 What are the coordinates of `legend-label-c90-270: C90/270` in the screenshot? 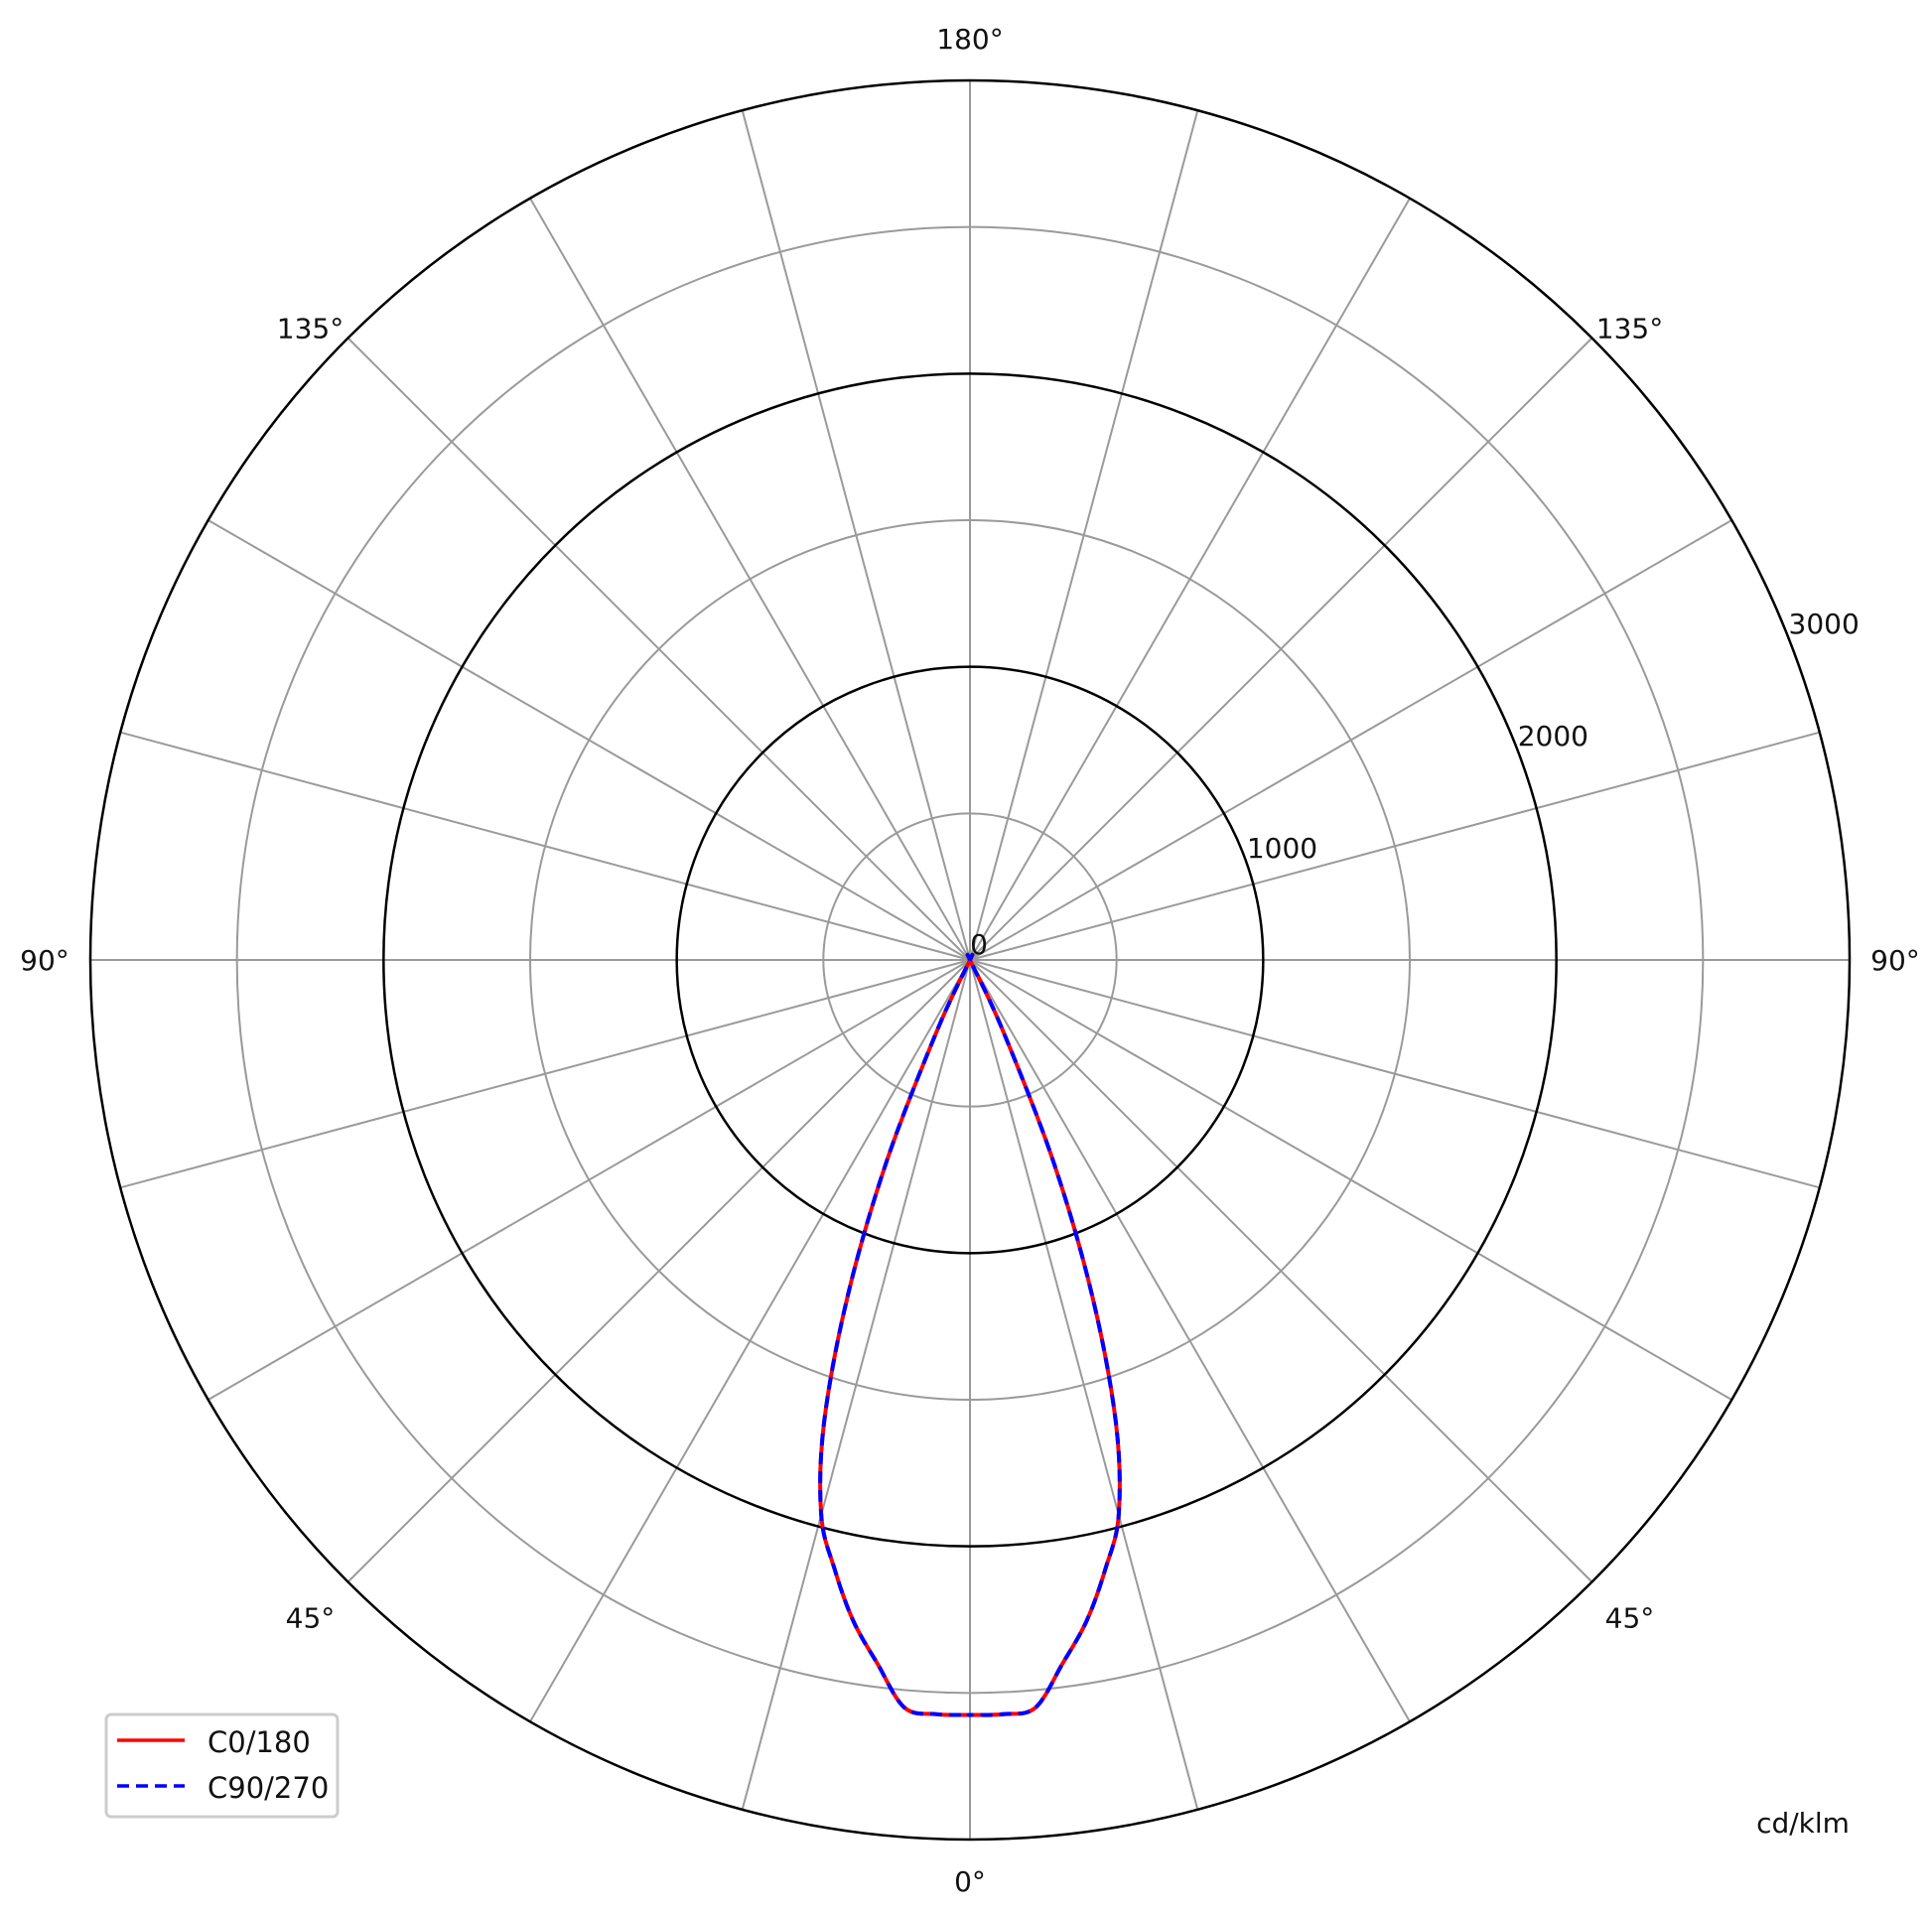 It's located at (268, 1788).